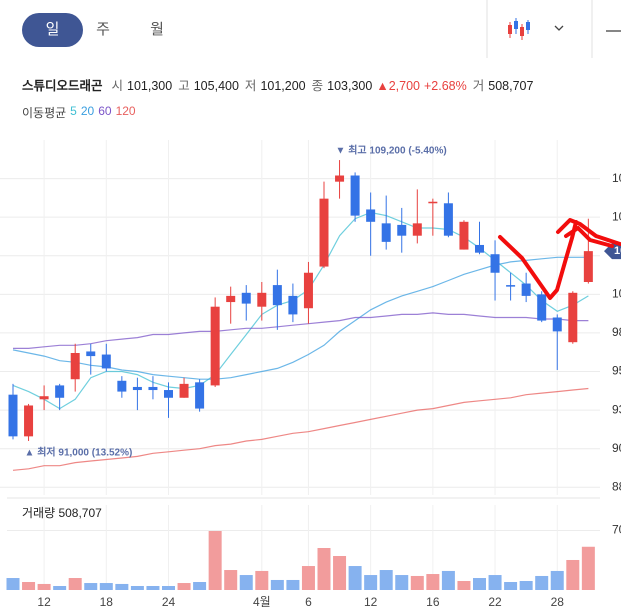 This screenshot has width=621, height=608. What do you see at coordinates (87, 111) in the screenshot?
I see `legend-entry: 20` at bounding box center [87, 111].